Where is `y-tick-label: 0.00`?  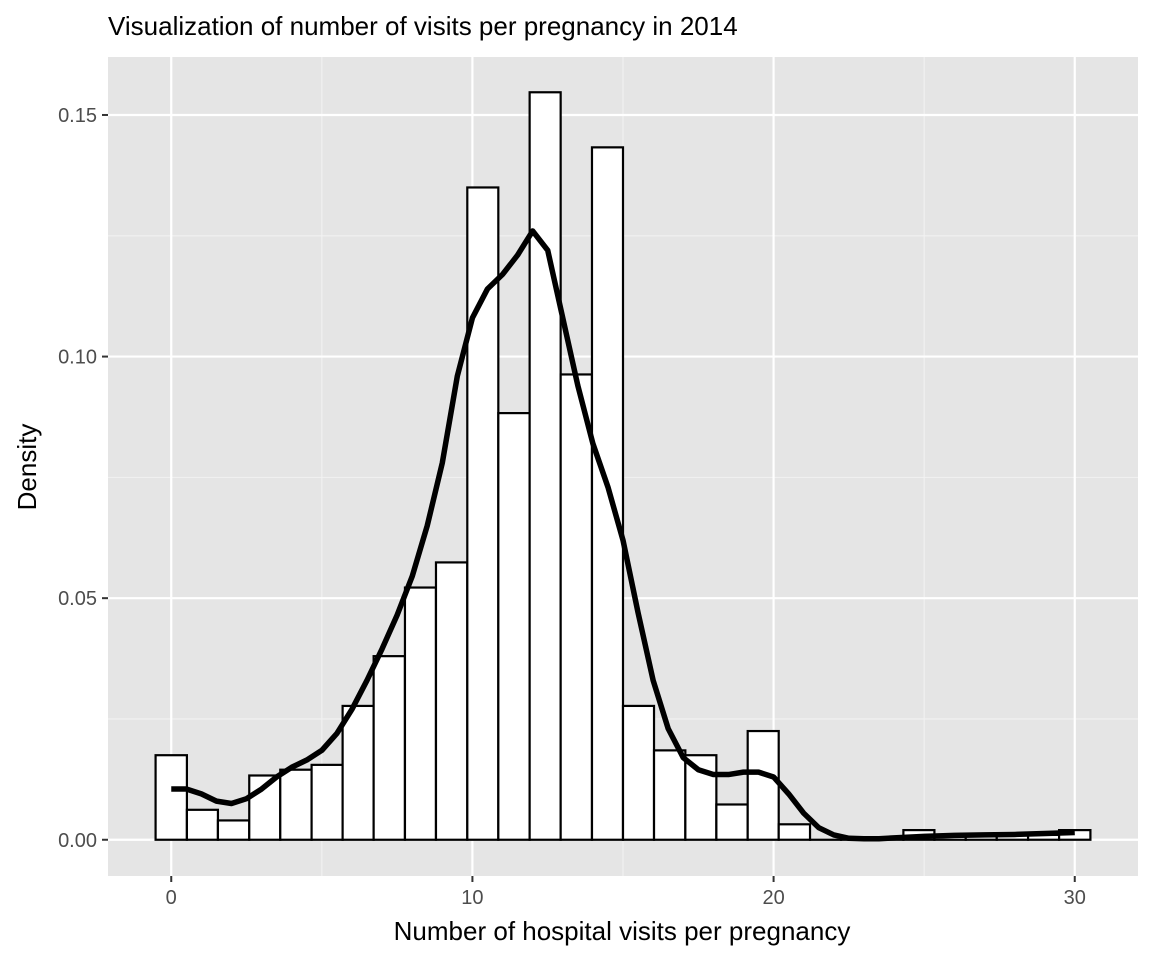 y-tick-label: 0.00 is located at coordinates (77, 841).